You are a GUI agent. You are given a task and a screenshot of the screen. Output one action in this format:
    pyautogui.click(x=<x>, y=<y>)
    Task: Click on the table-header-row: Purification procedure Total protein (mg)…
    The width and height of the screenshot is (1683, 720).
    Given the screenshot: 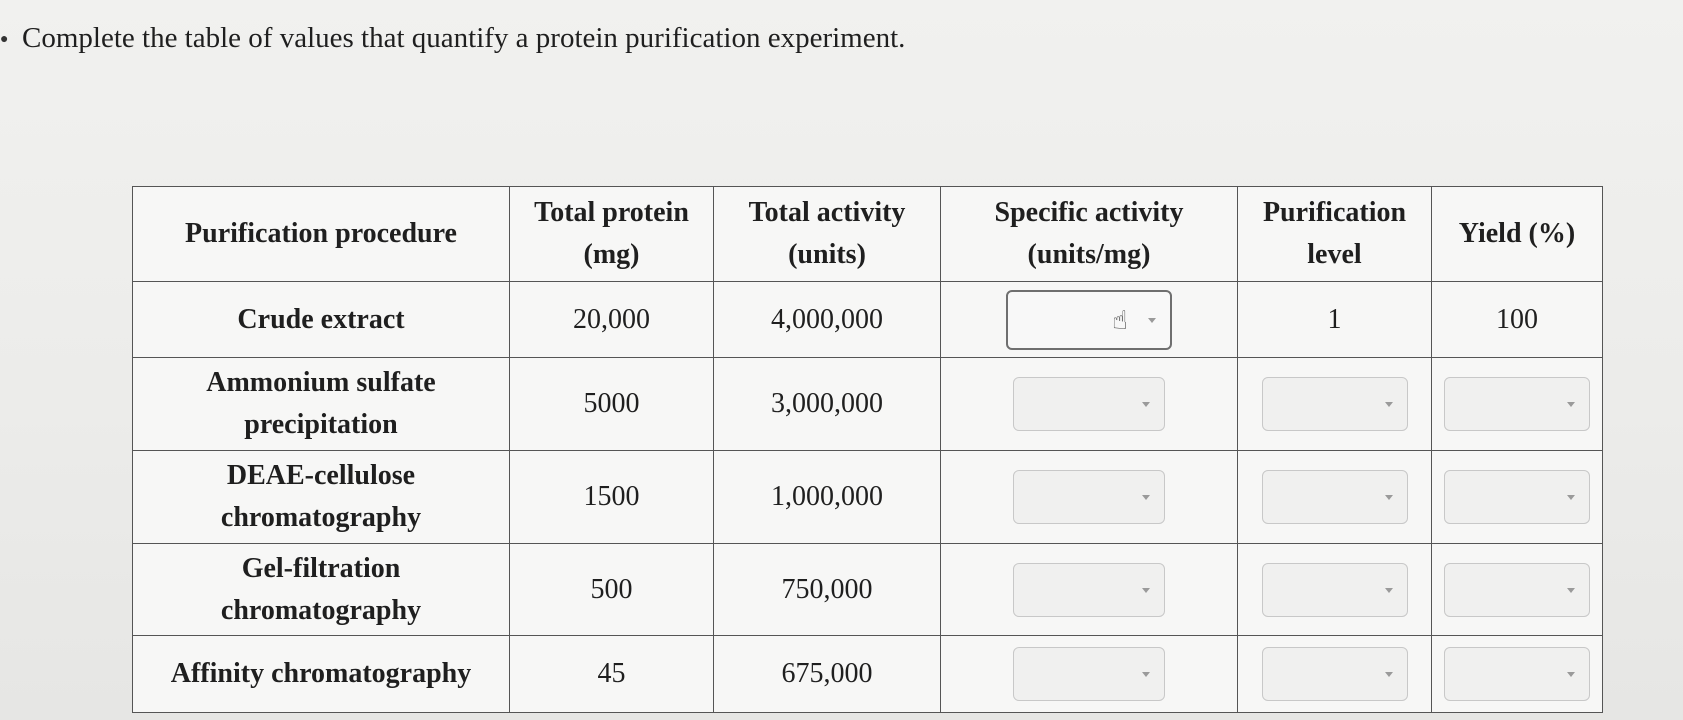 What is the action you would take?
    pyautogui.click(x=867, y=234)
    